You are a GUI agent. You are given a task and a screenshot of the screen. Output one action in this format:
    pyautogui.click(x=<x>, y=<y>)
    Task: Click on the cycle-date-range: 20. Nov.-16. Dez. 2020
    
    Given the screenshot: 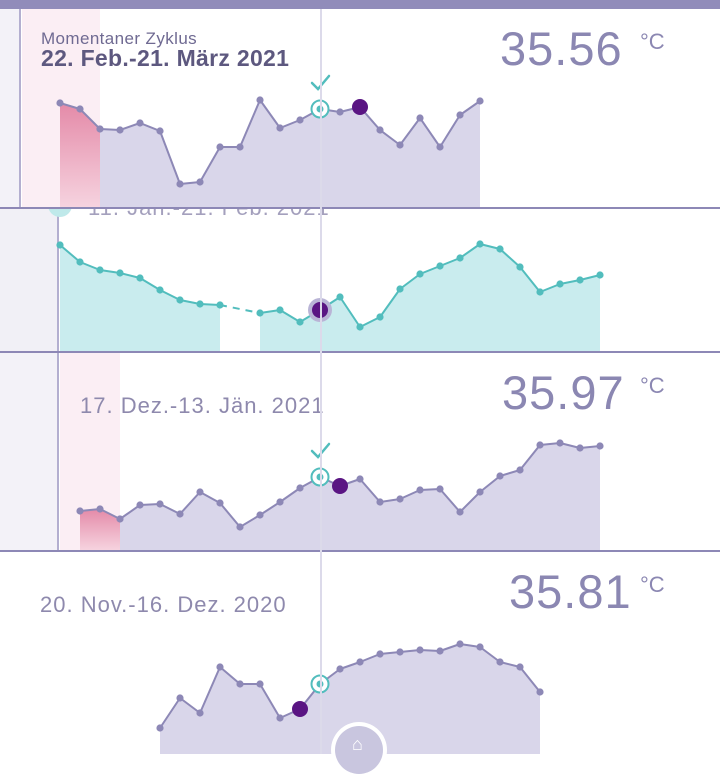 What is the action you would take?
    pyautogui.click(x=163, y=604)
    